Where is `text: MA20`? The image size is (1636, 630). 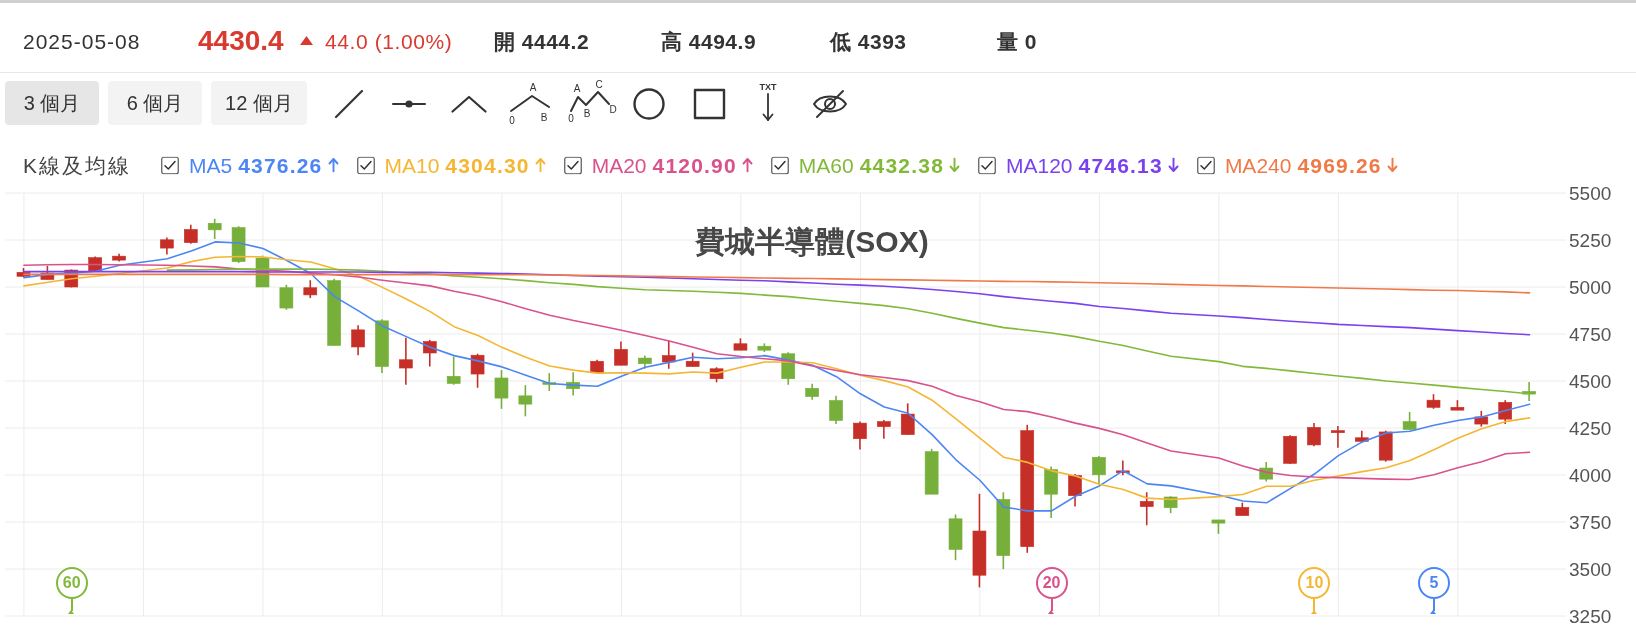
text: MA20 is located at coordinates (619, 165).